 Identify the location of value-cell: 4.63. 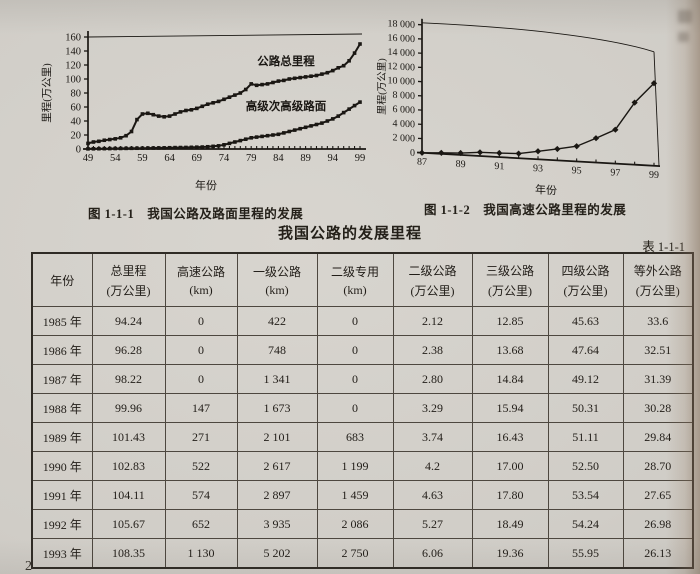
(432, 495).